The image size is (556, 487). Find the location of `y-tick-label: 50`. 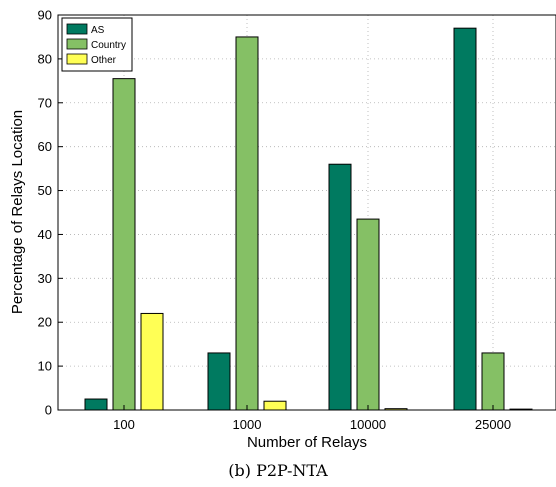

y-tick-label: 50 is located at coordinates (45, 190).